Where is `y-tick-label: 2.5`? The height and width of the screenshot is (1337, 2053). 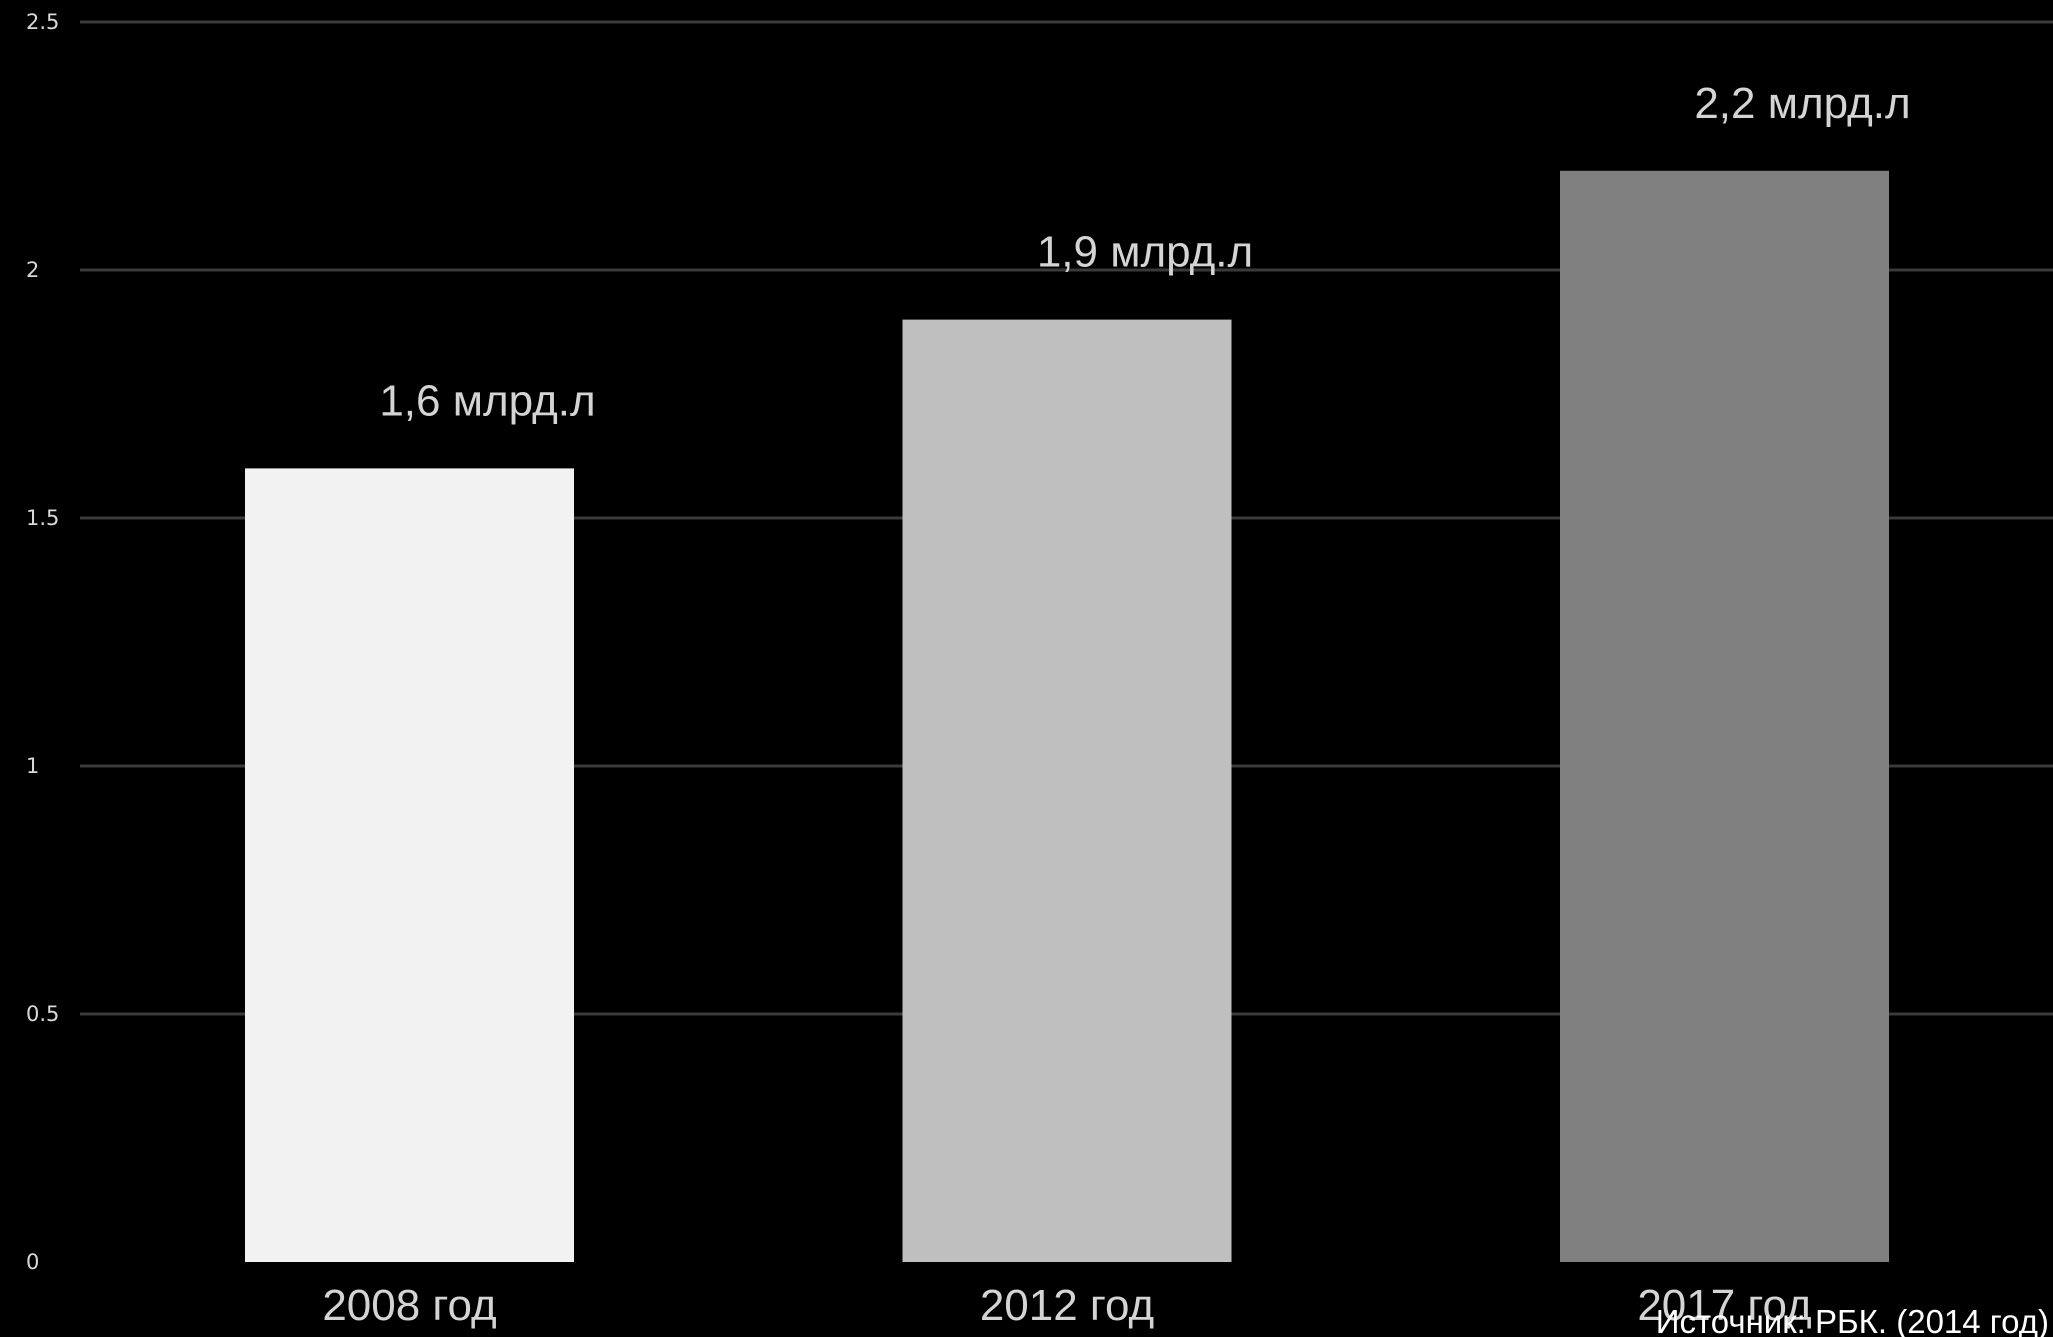
y-tick-label: 2.5 is located at coordinates (42, 22).